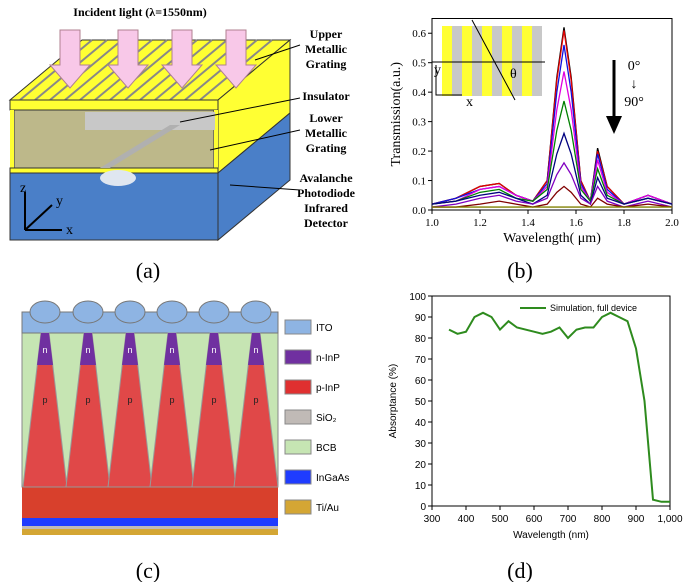 The height and width of the screenshot is (582, 684). Describe the element at coordinates (326, 34) in the screenshot. I see `label-line: Upper` at that location.